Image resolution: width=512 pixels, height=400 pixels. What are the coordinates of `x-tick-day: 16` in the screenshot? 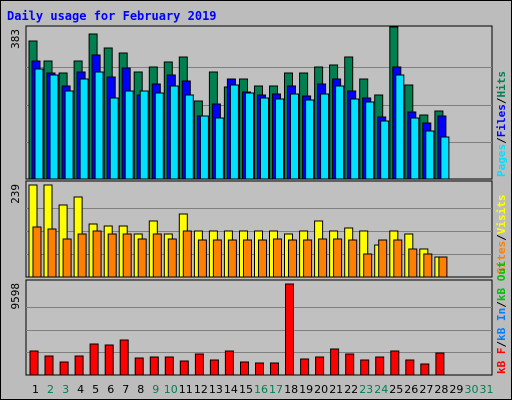 It's located at (261, 389).